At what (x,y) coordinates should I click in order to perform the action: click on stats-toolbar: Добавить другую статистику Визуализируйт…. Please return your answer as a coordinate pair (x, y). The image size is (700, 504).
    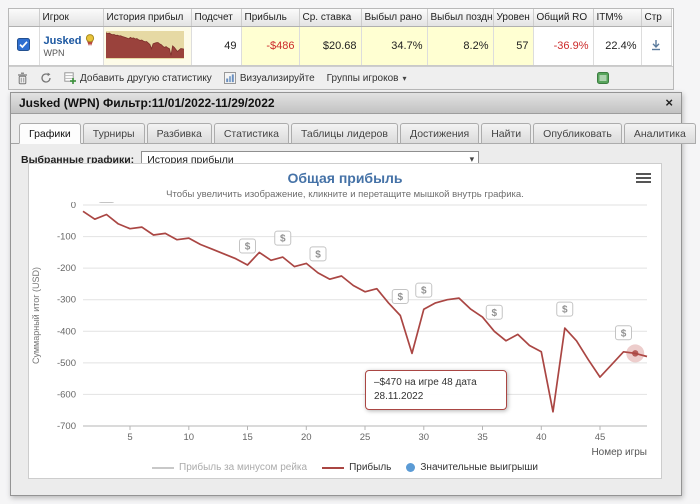
    Looking at the image, I should click on (341, 77).